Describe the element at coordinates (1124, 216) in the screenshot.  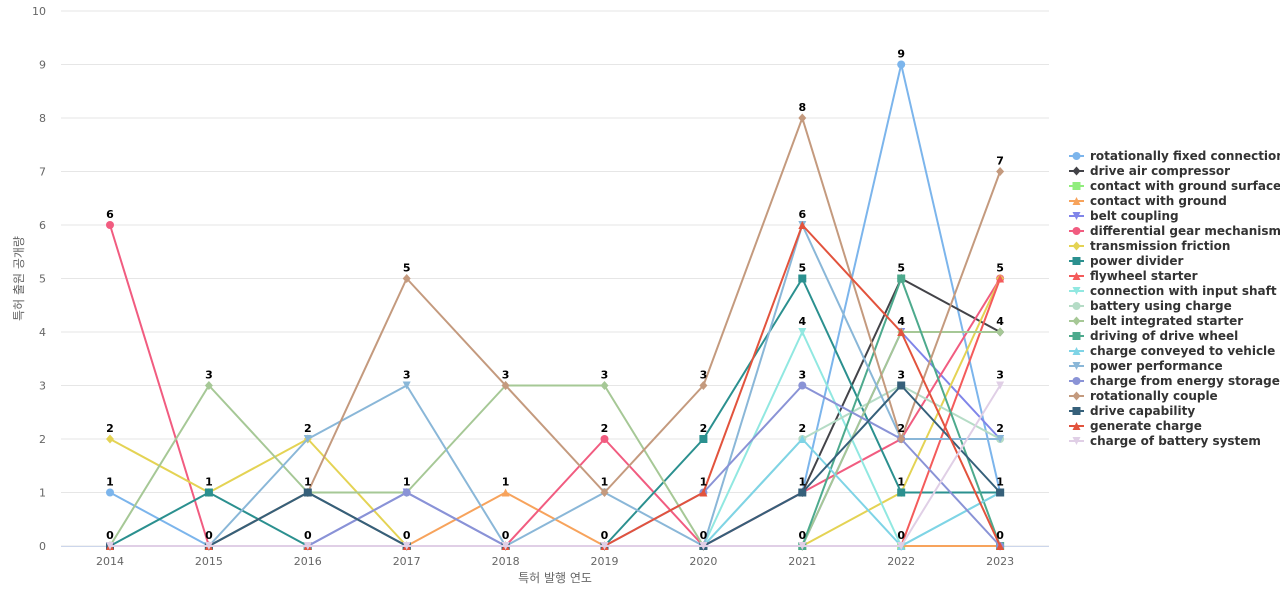
I see `legend-item: belt coupling` at that location.